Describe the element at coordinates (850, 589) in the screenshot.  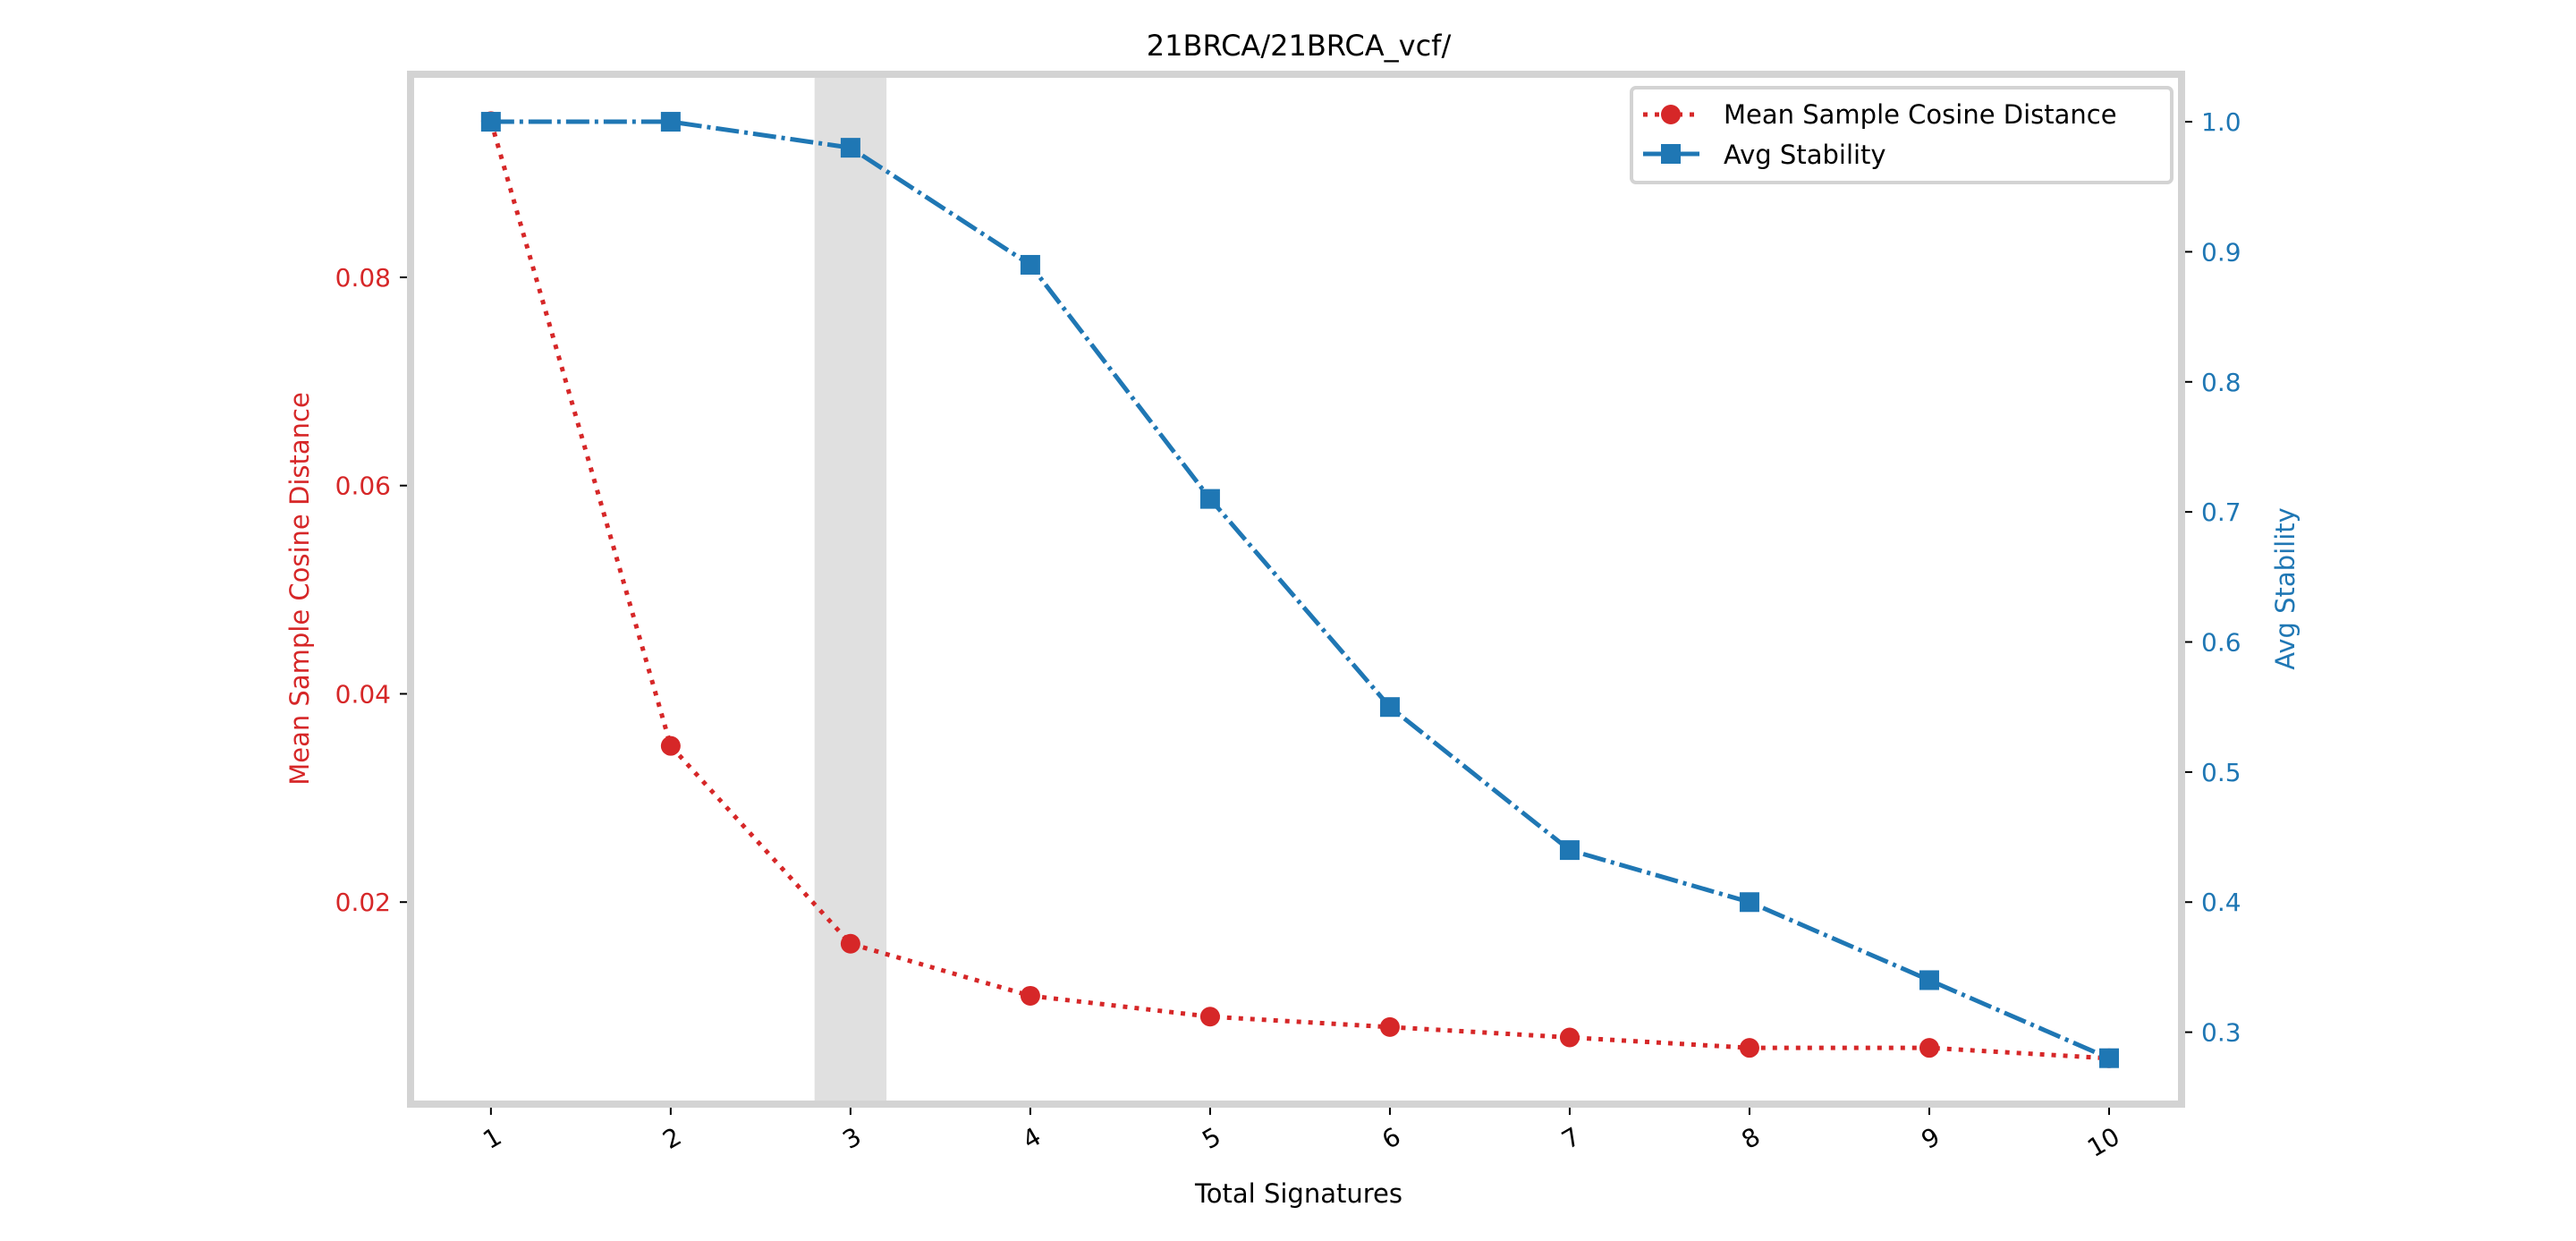
I see `highlight-span` at that location.